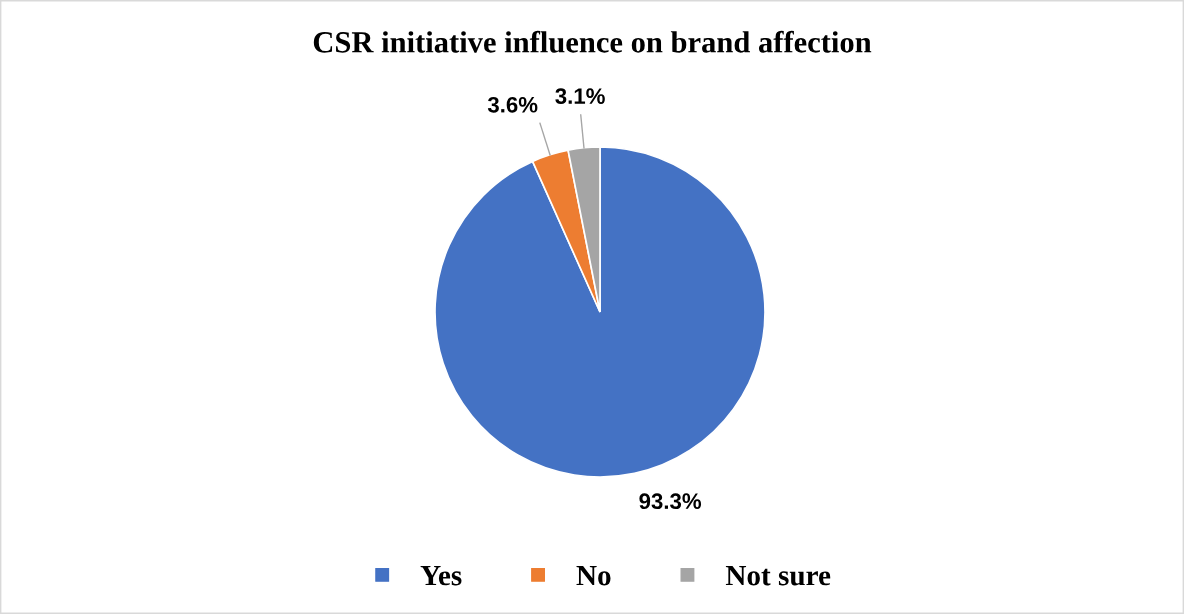 This screenshot has width=1184, height=614. What do you see at coordinates (566, 231) in the screenshot?
I see `pie-slice` at bounding box center [566, 231].